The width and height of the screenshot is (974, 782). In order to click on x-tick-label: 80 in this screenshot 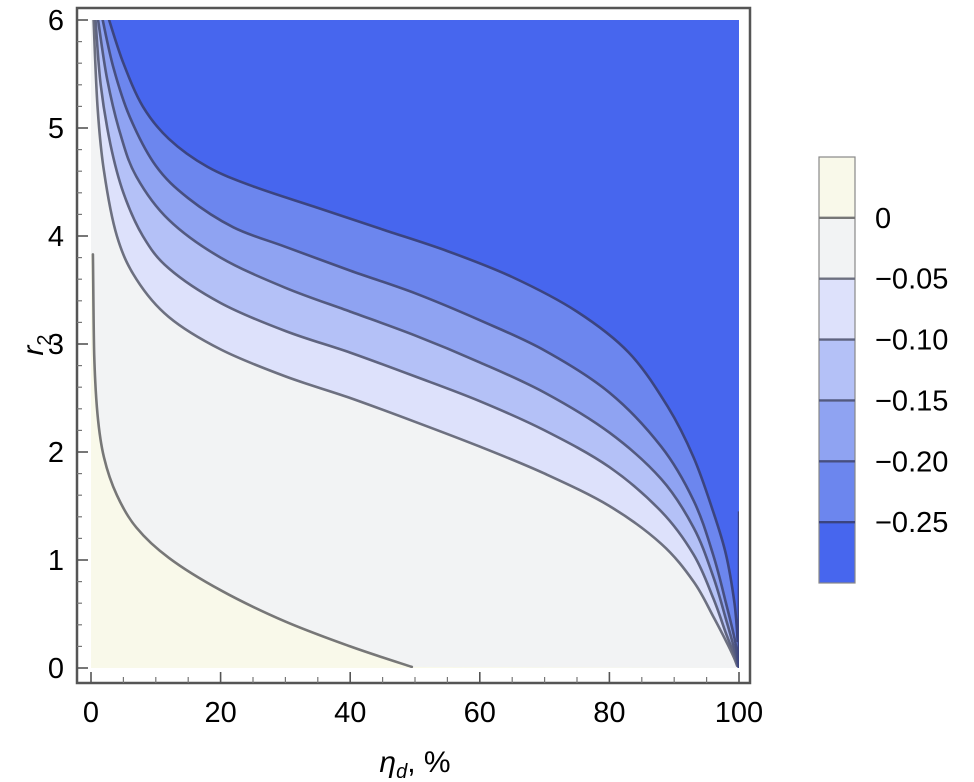, I will do `click(609, 713)`.